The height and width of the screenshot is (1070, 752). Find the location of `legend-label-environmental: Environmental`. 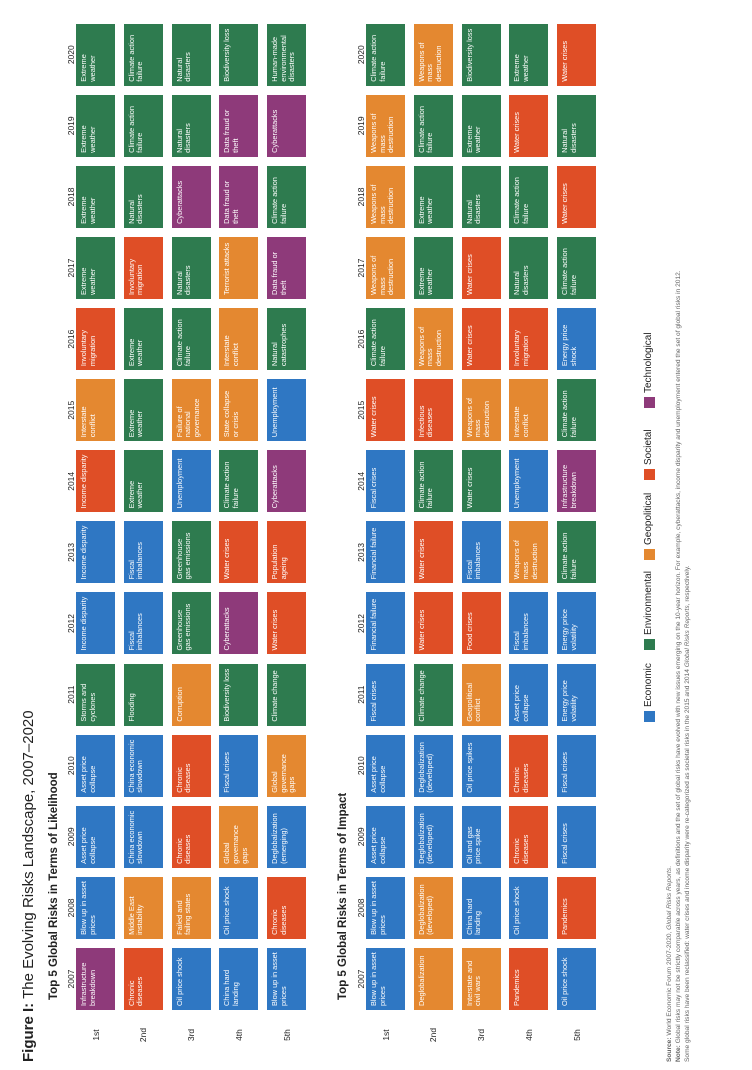

legend-label-environmental: Environmental is located at coordinates (648, 603).